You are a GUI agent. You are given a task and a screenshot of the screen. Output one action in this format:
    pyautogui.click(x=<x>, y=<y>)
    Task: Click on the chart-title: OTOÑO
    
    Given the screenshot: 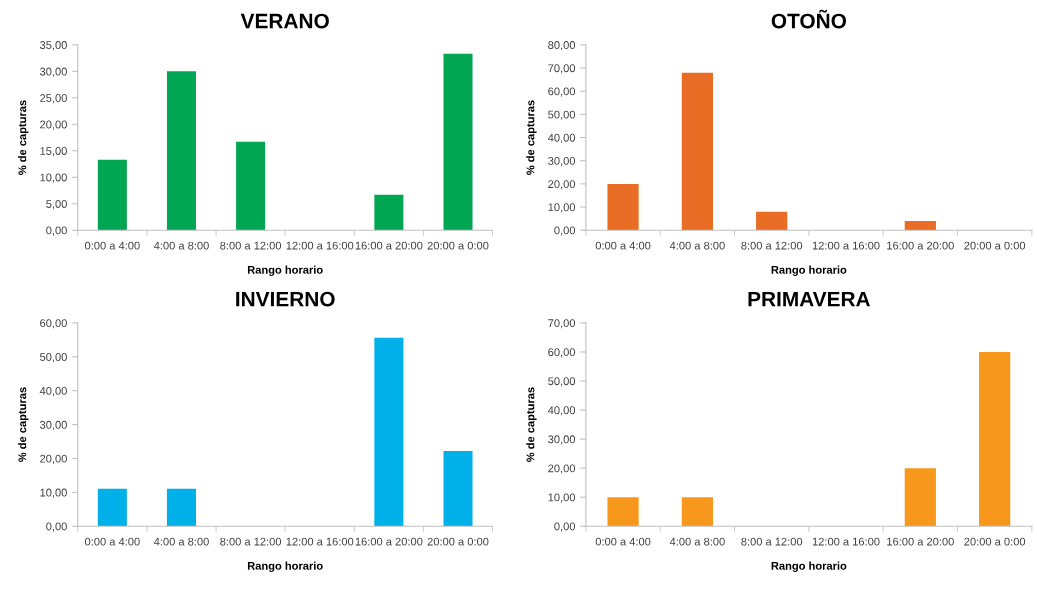 What is the action you would take?
    pyautogui.click(x=808, y=19)
    